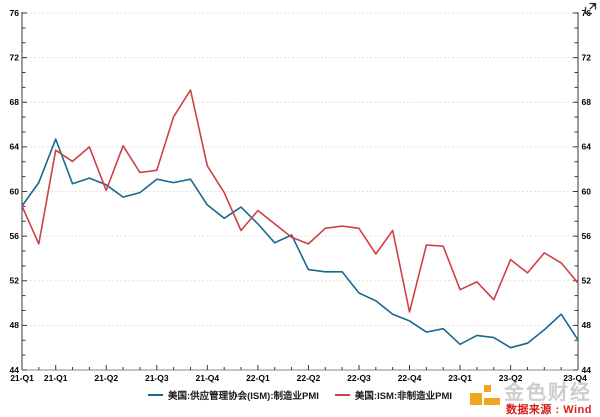  I want to click on y-tick-label-left: 72, so click(15, 57).